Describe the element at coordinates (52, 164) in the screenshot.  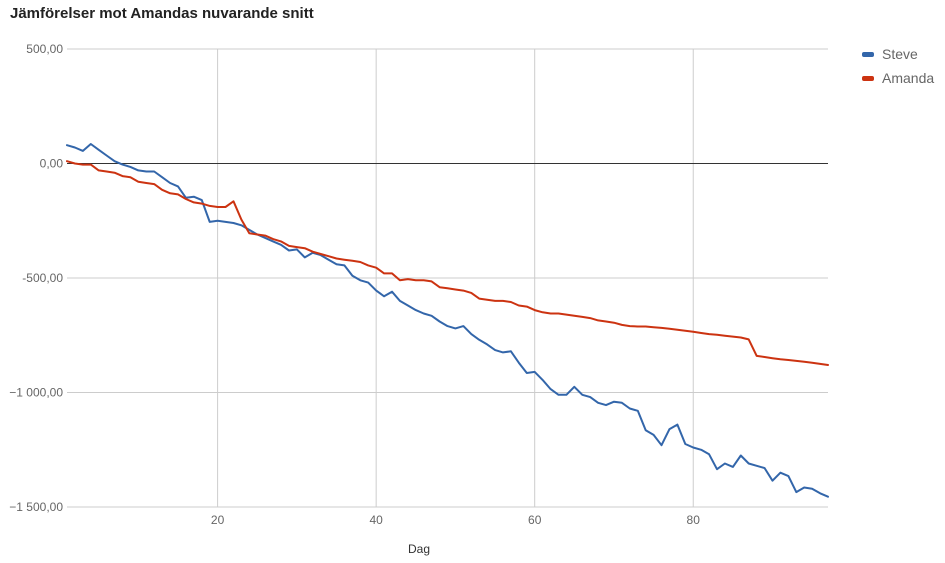
I see `y-tick-label: 0,00` at that location.